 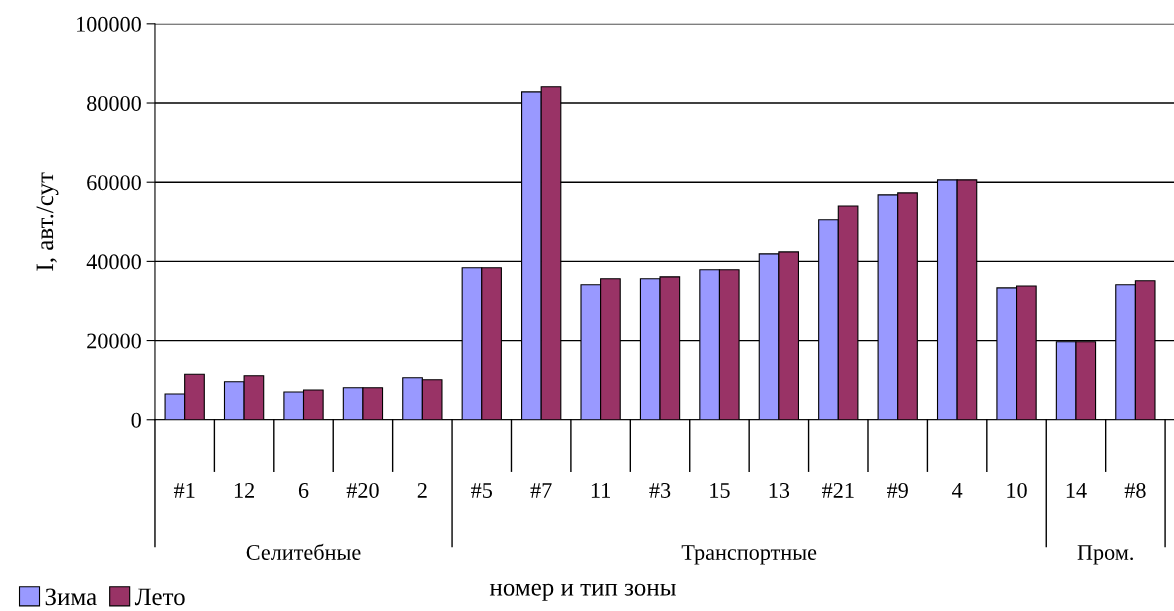 What do you see at coordinates (1017, 490) in the screenshot?
I see `x-tick-label: 10` at bounding box center [1017, 490].